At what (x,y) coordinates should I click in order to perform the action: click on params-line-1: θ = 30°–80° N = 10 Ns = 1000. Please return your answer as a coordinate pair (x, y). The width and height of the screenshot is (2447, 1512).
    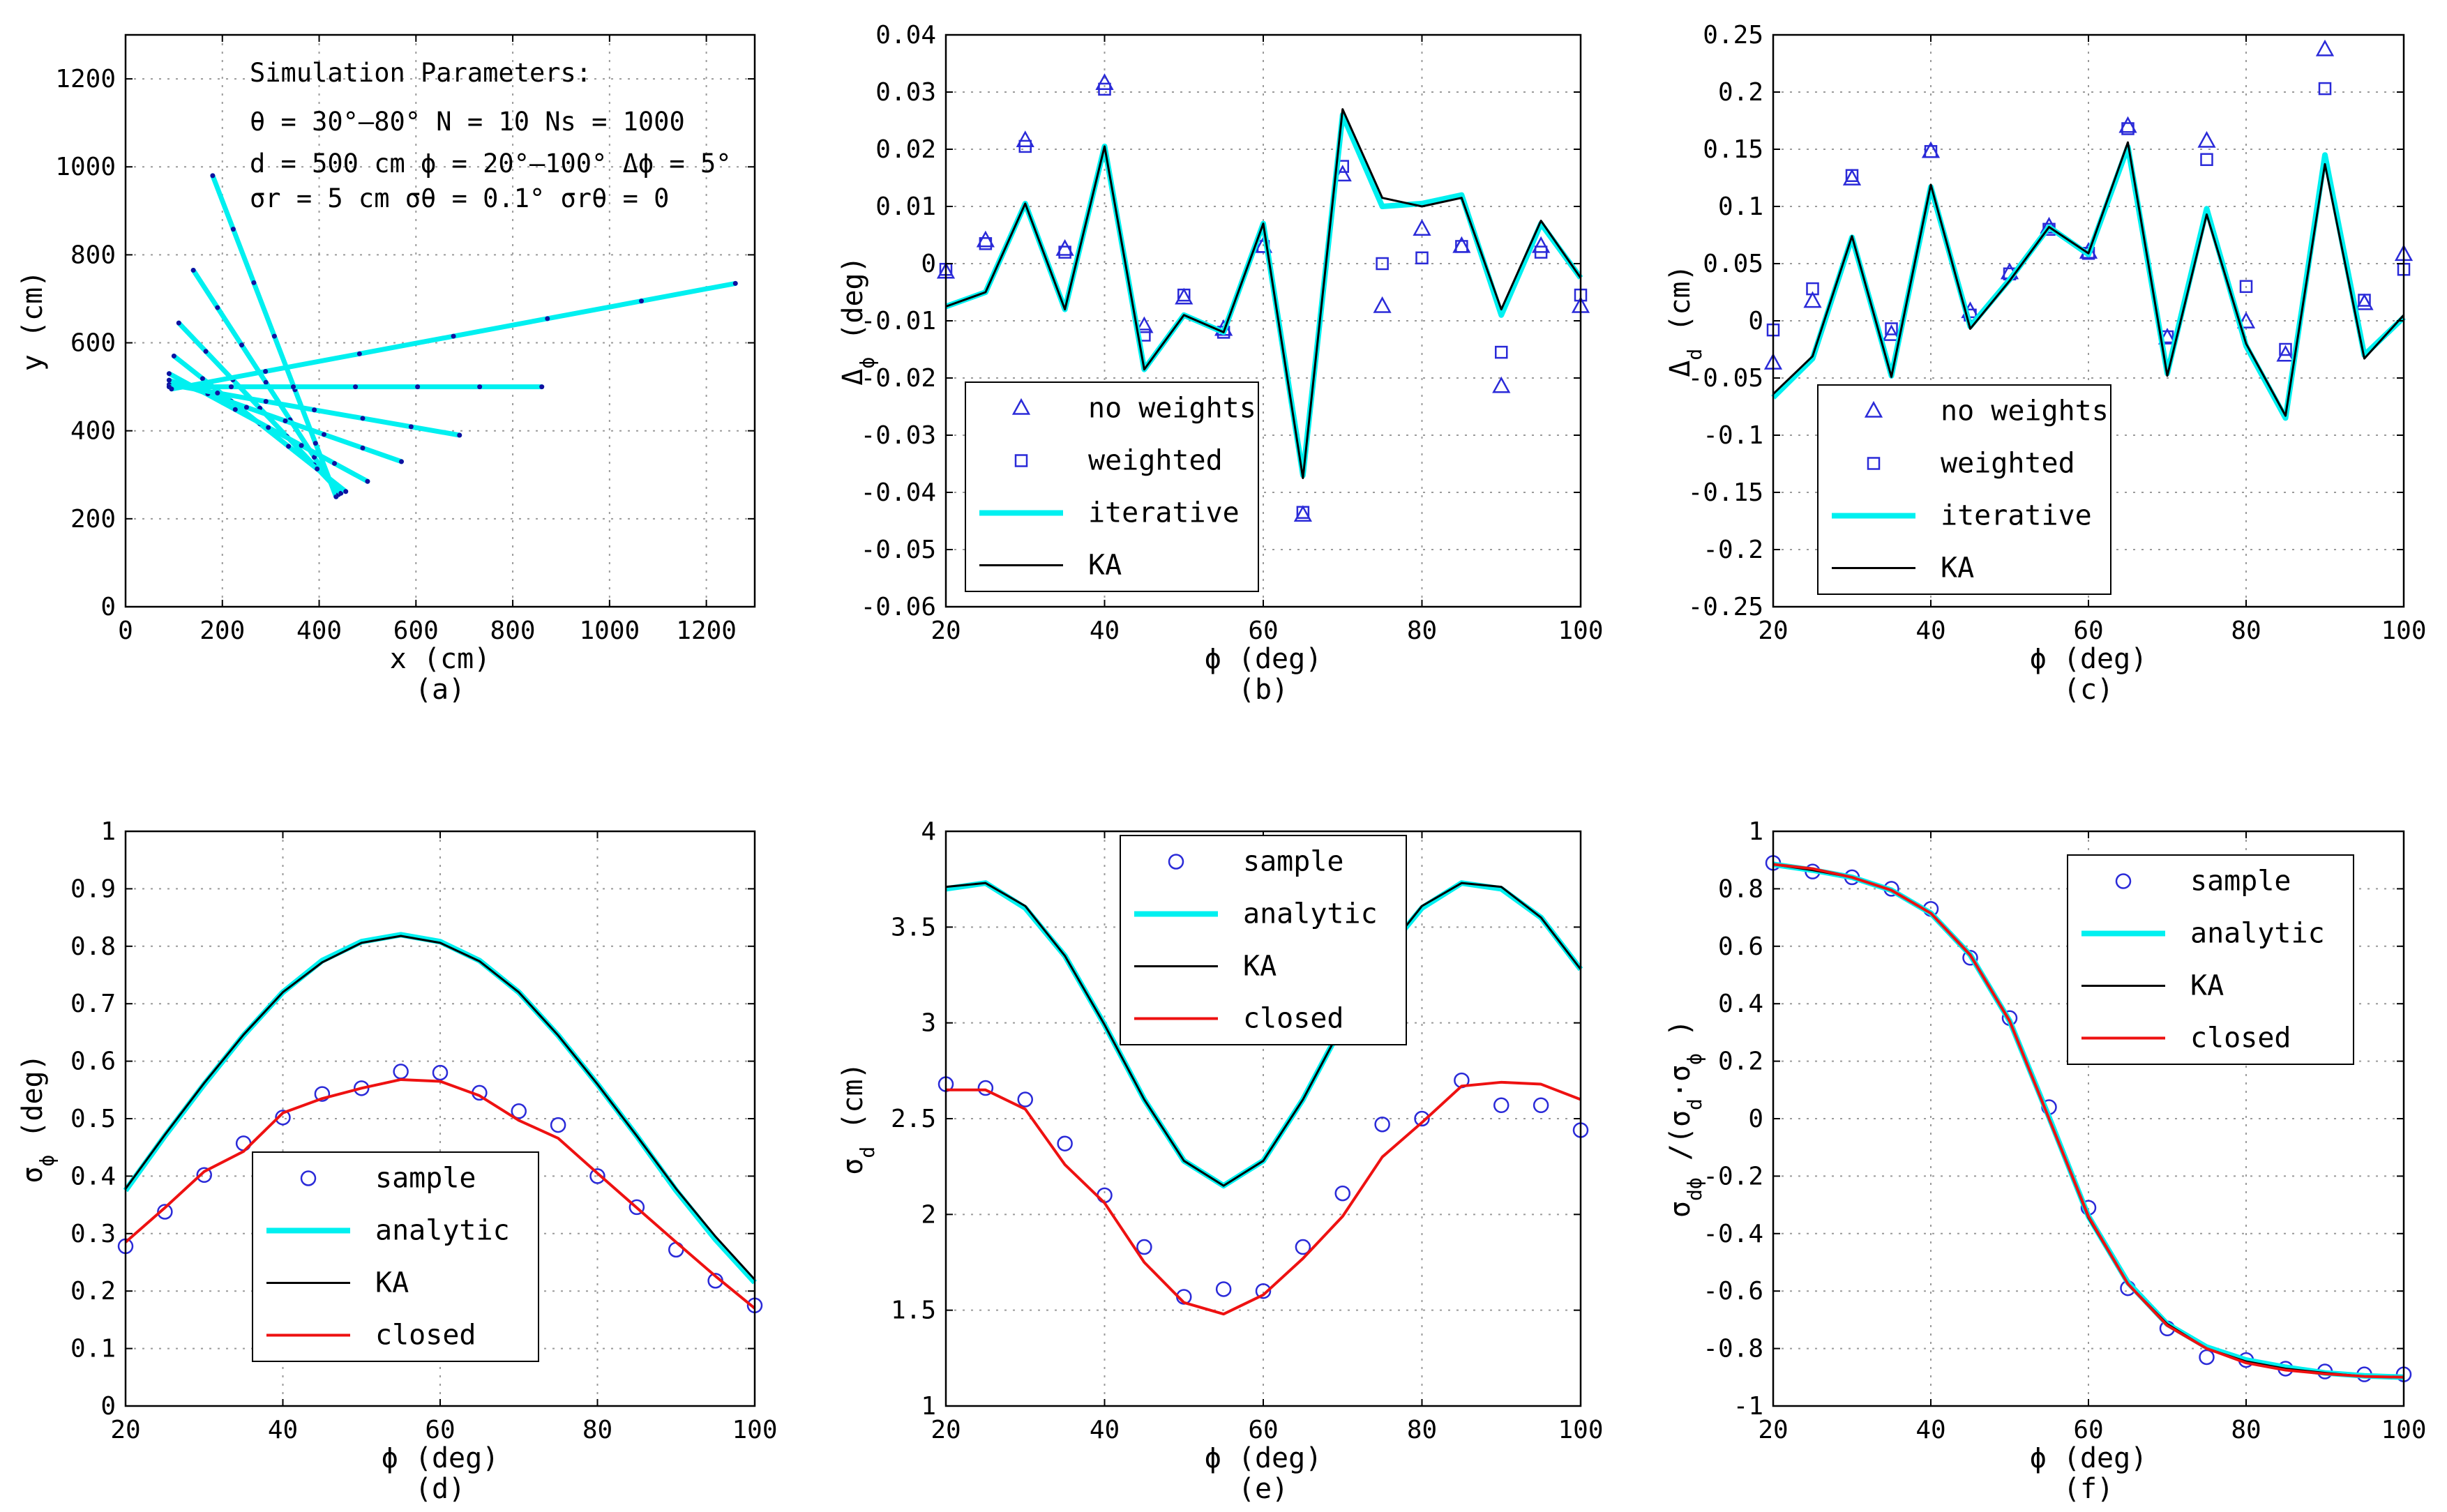
    Looking at the image, I should click on (467, 122).